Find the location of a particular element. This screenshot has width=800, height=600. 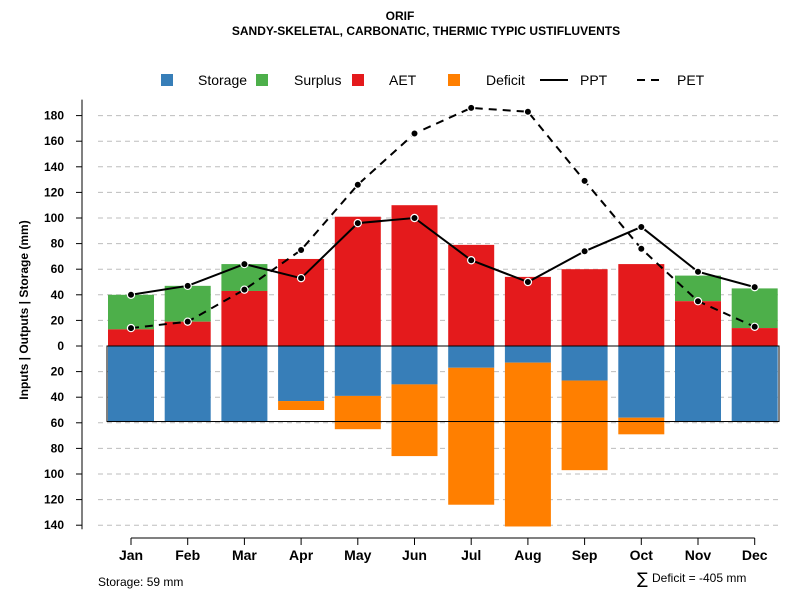

x-tick-label: Jan is located at coordinates (131, 555).